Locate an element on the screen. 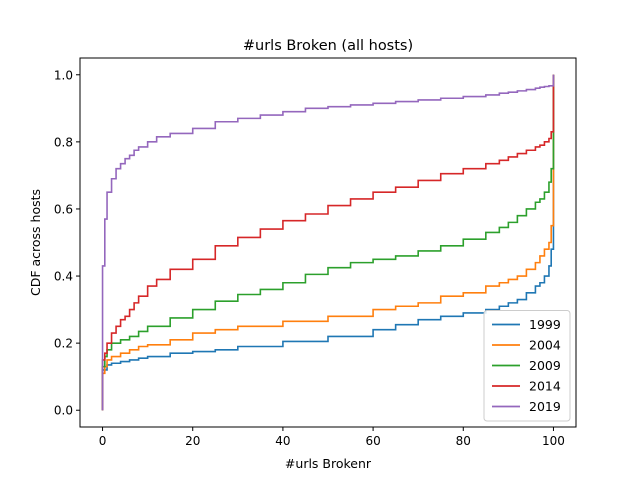  y-axis-label: CDF across hosts is located at coordinates (35, 242).